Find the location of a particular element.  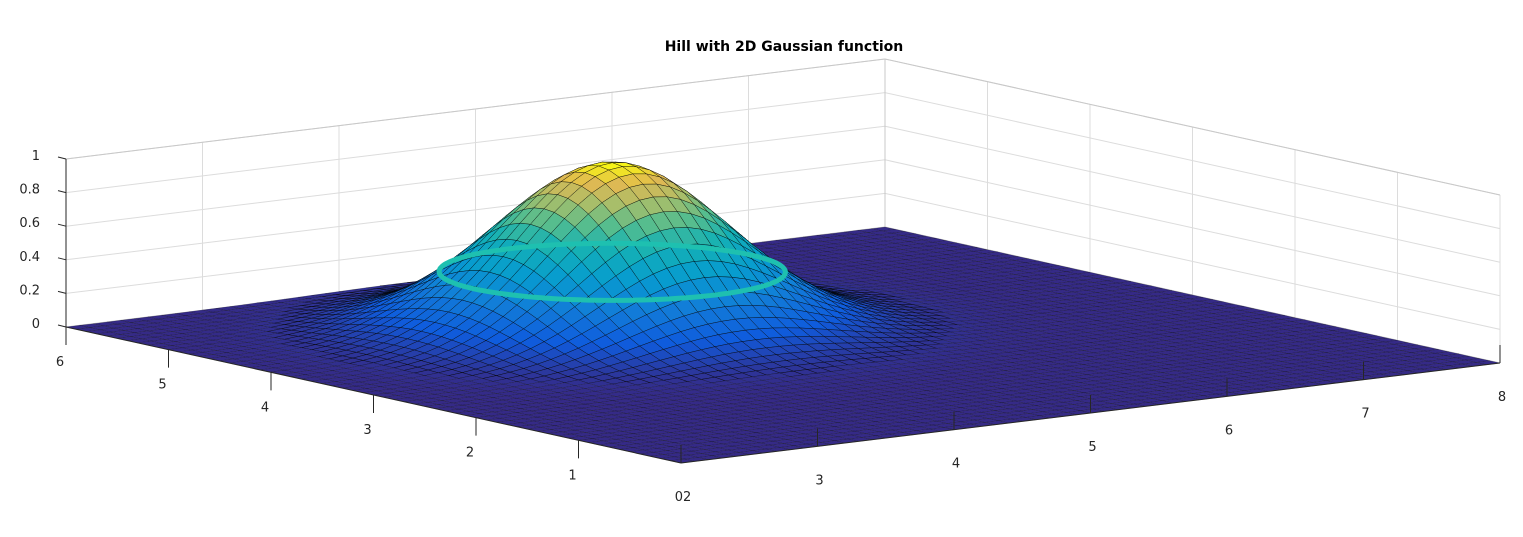

z-tick-label: 0 is located at coordinates (36, 324).